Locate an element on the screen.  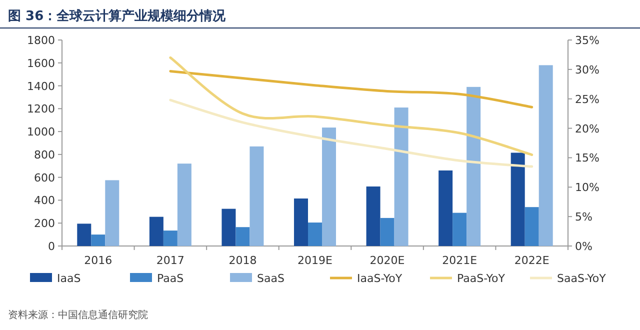
y-tick-label: 0 is located at coordinates (51, 246).